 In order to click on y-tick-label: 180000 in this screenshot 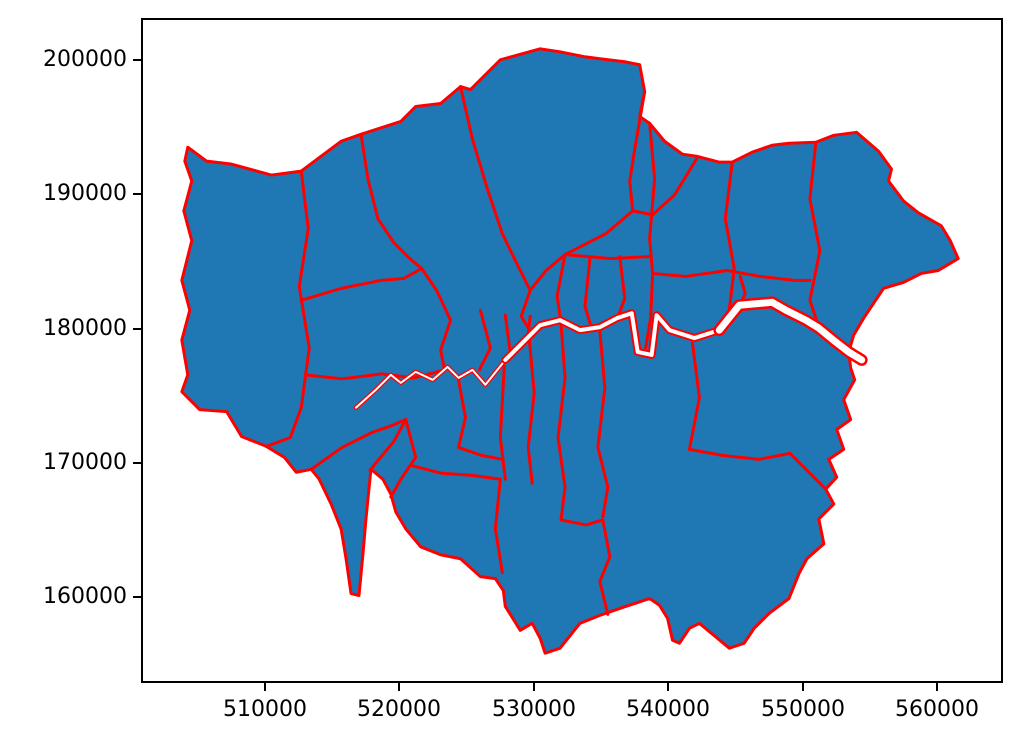, I will do `click(85, 328)`.